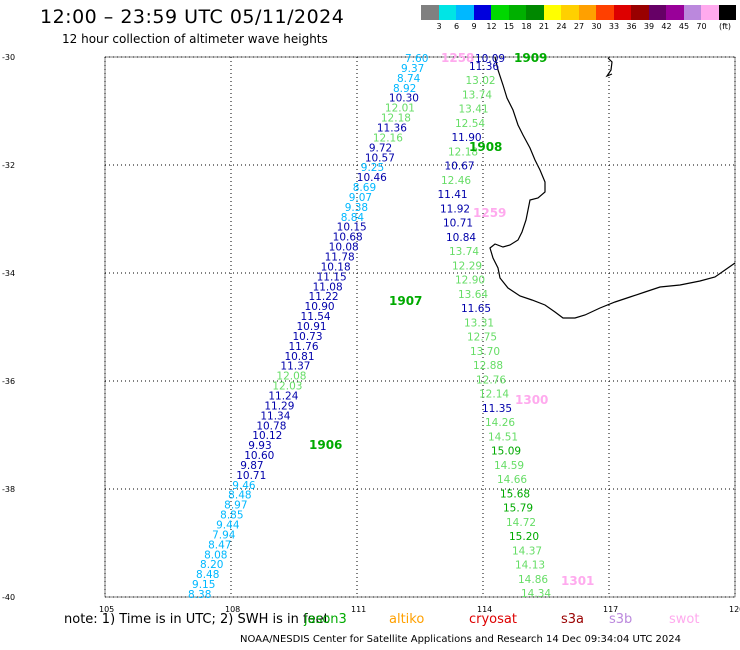 This screenshot has width=740, height=650. What do you see at coordinates (283, 396) in the screenshot?
I see `swh-label: 11.24` at bounding box center [283, 396].